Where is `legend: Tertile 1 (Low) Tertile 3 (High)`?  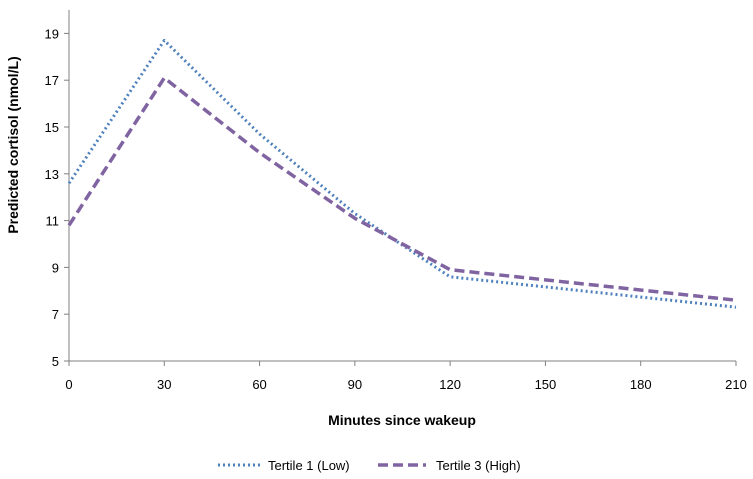 legend: Tertile 1 (Low) Tertile 3 (High) is located at coordinates (369, 465).